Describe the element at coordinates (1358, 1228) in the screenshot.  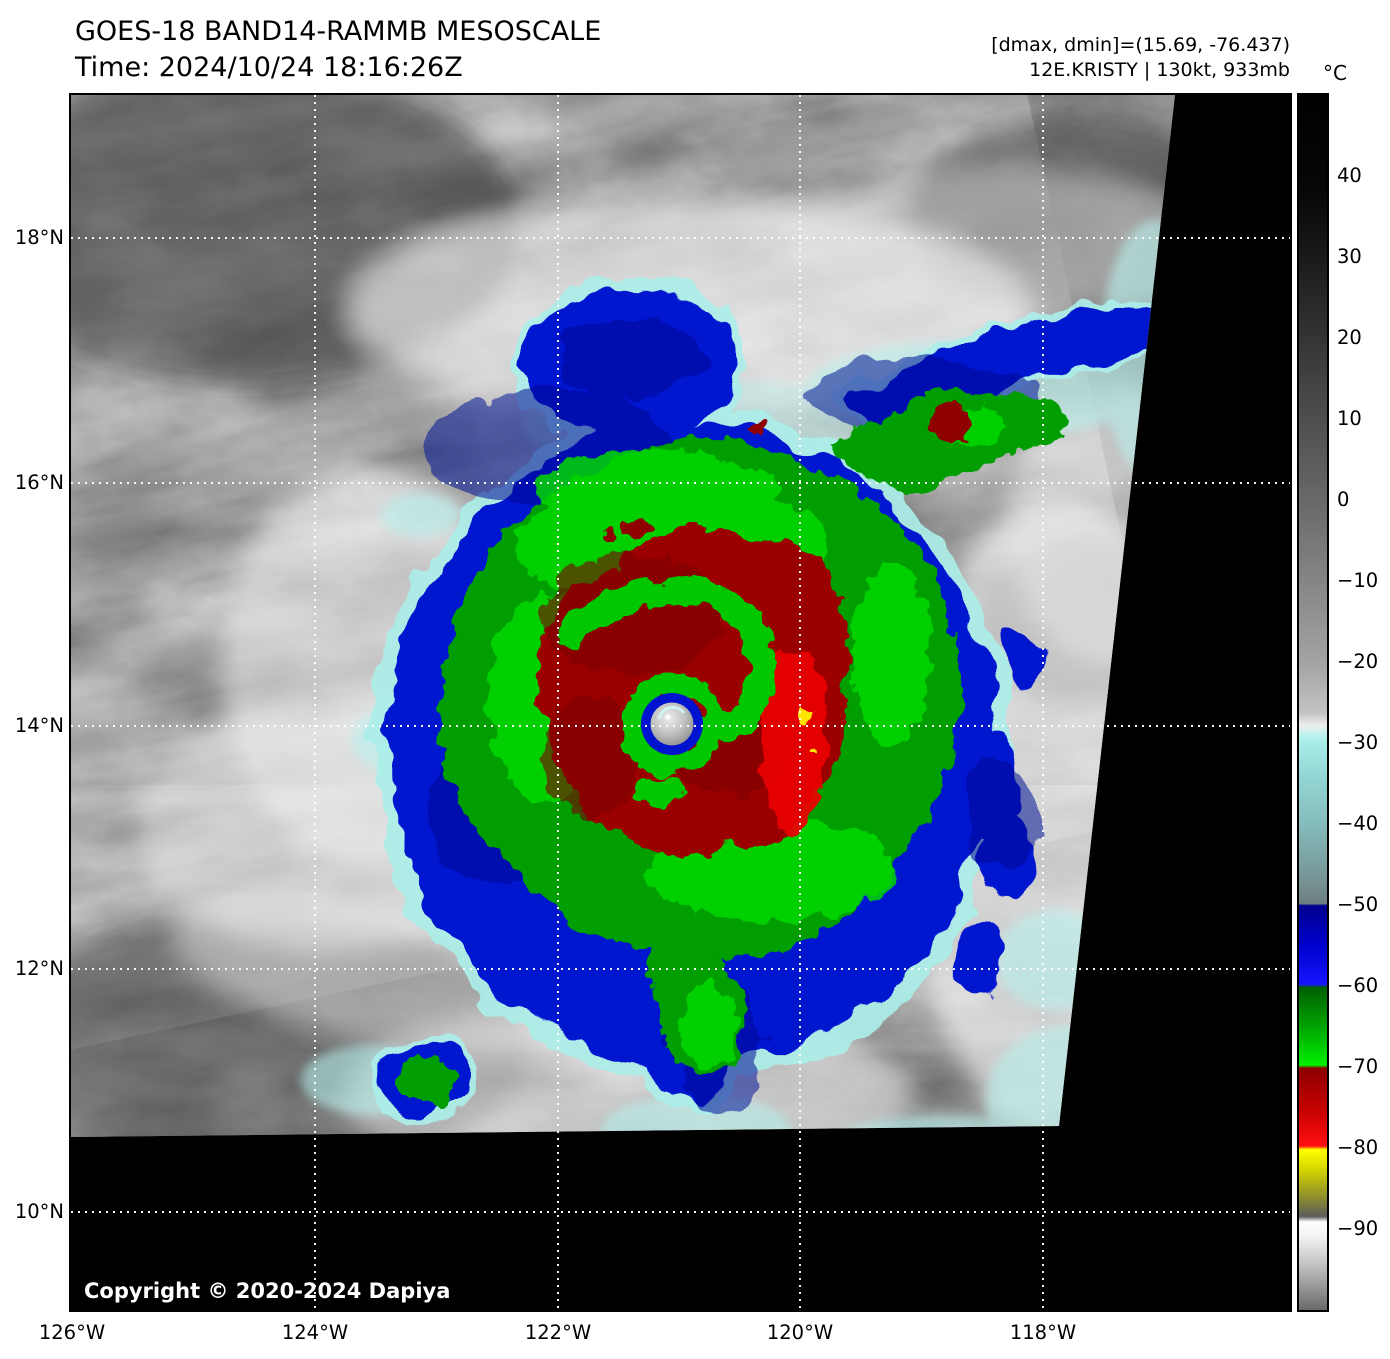
I see `colorbar-tick: −90` at that location.